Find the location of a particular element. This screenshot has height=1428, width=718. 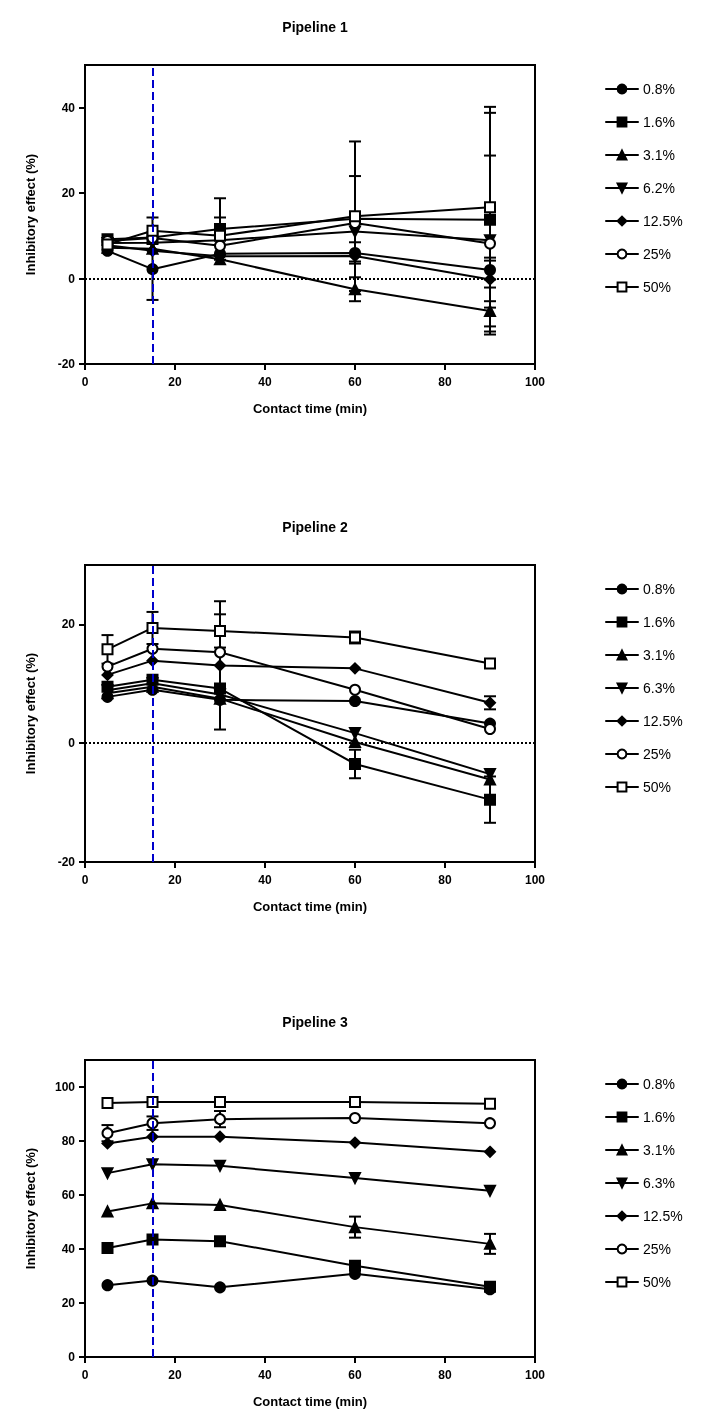

chart-title: Pipeline 1 is located at coordinates (315, 27).